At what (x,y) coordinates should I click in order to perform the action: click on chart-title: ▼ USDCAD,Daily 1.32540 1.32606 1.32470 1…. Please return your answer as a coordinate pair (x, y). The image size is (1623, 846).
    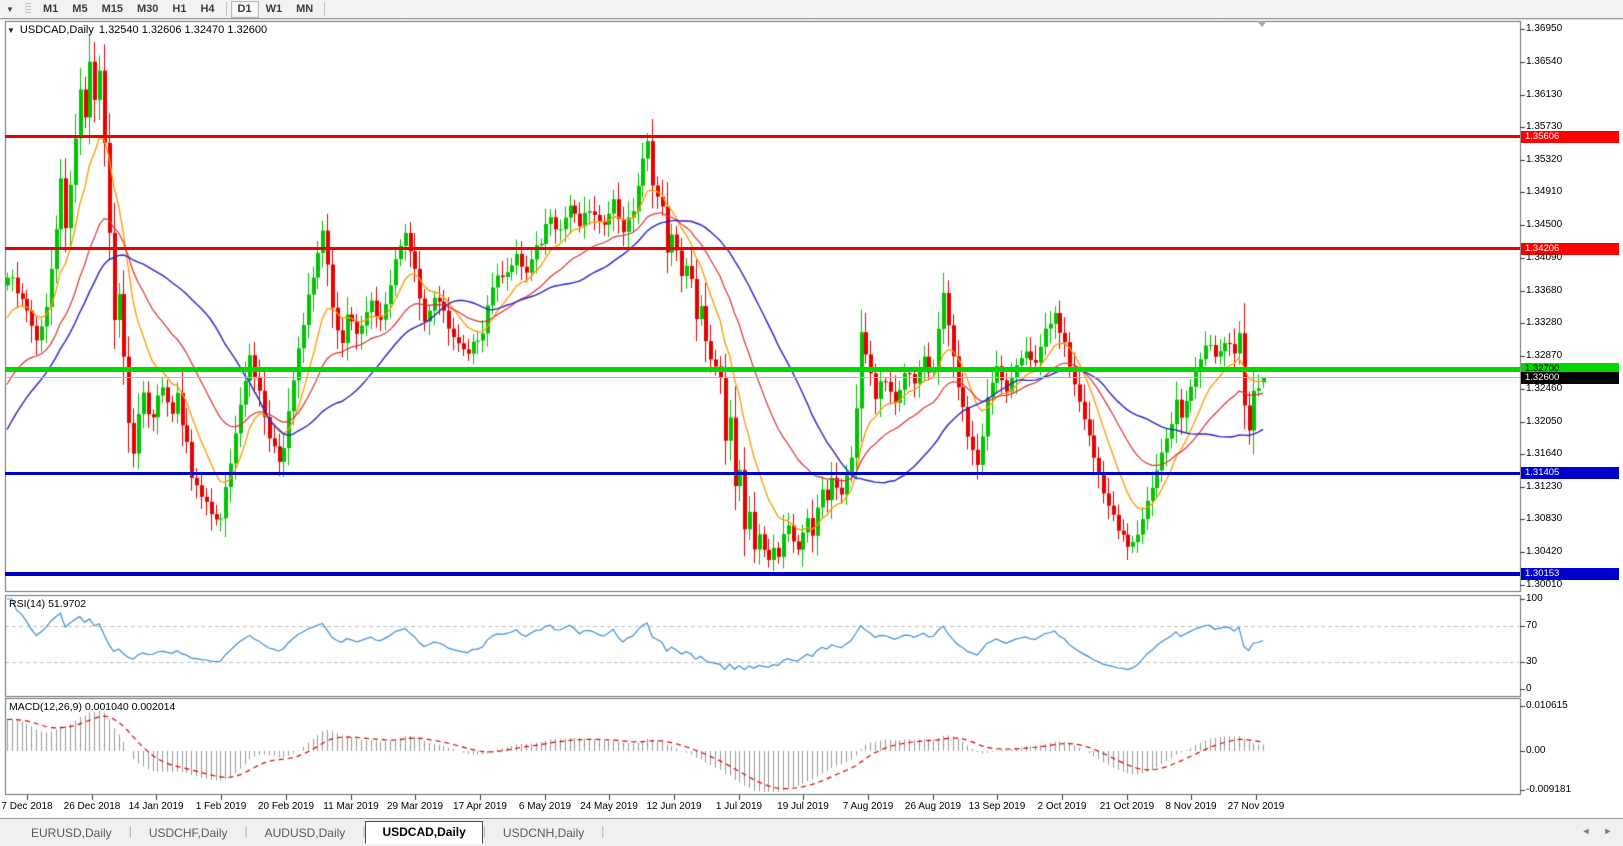
    Looking at the image, I should click on (137, 30).